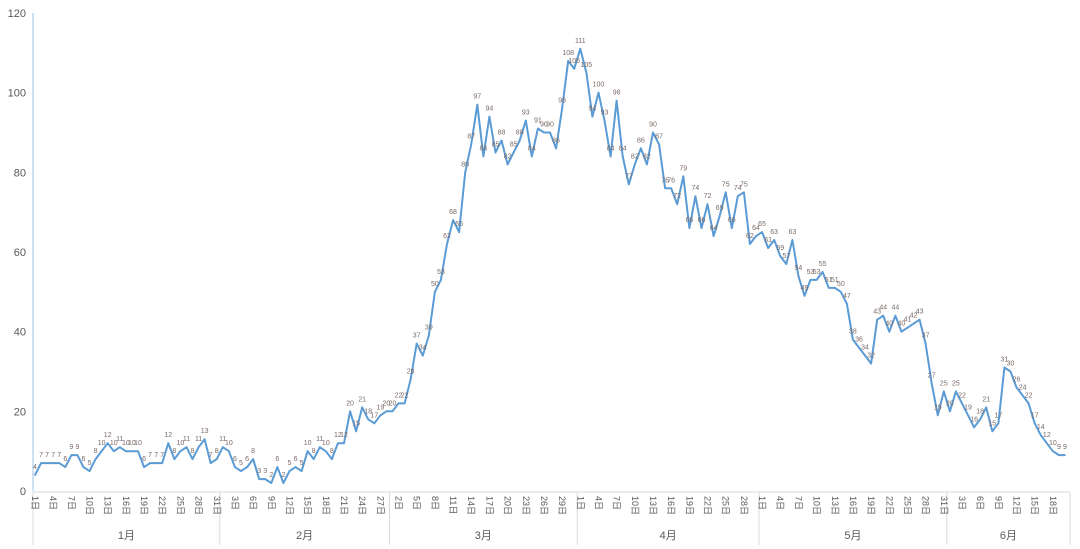  Describe the element at coordinates (562, 101) in the screenshot. I see `data-label: 96` at that location.